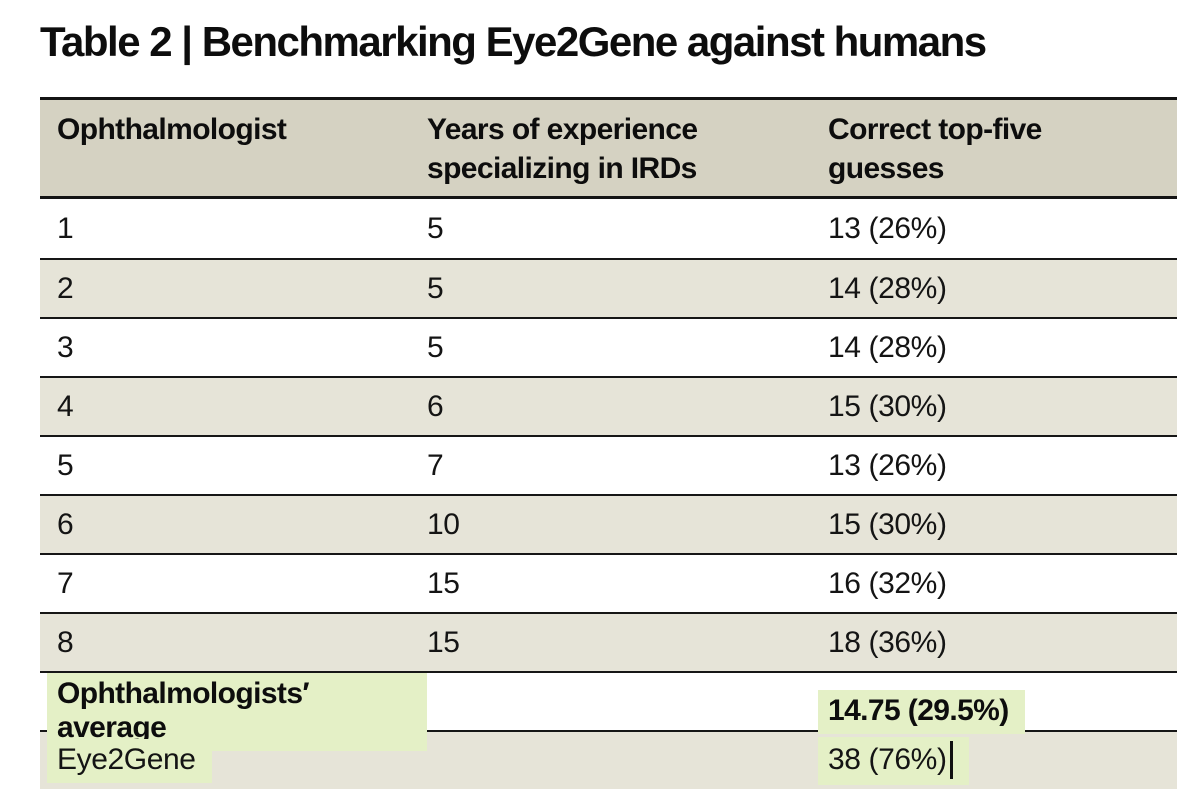  Describe the element at coordinates (608, 405) in the screenshot. I see `table-row-4: 4 6 15 (30%)` at that location.